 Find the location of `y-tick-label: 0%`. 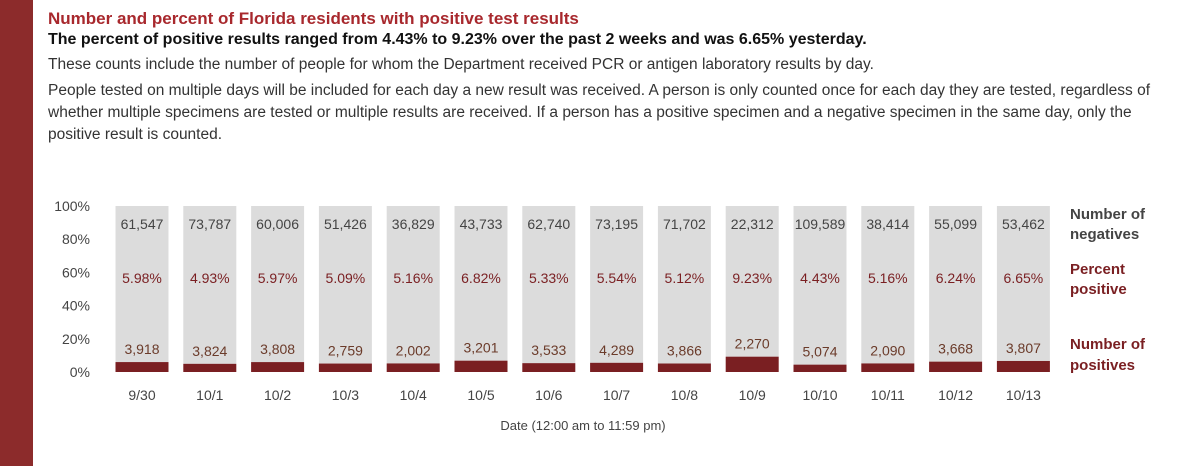

y-tick-label: 0% is located at coordinates (80, 372).